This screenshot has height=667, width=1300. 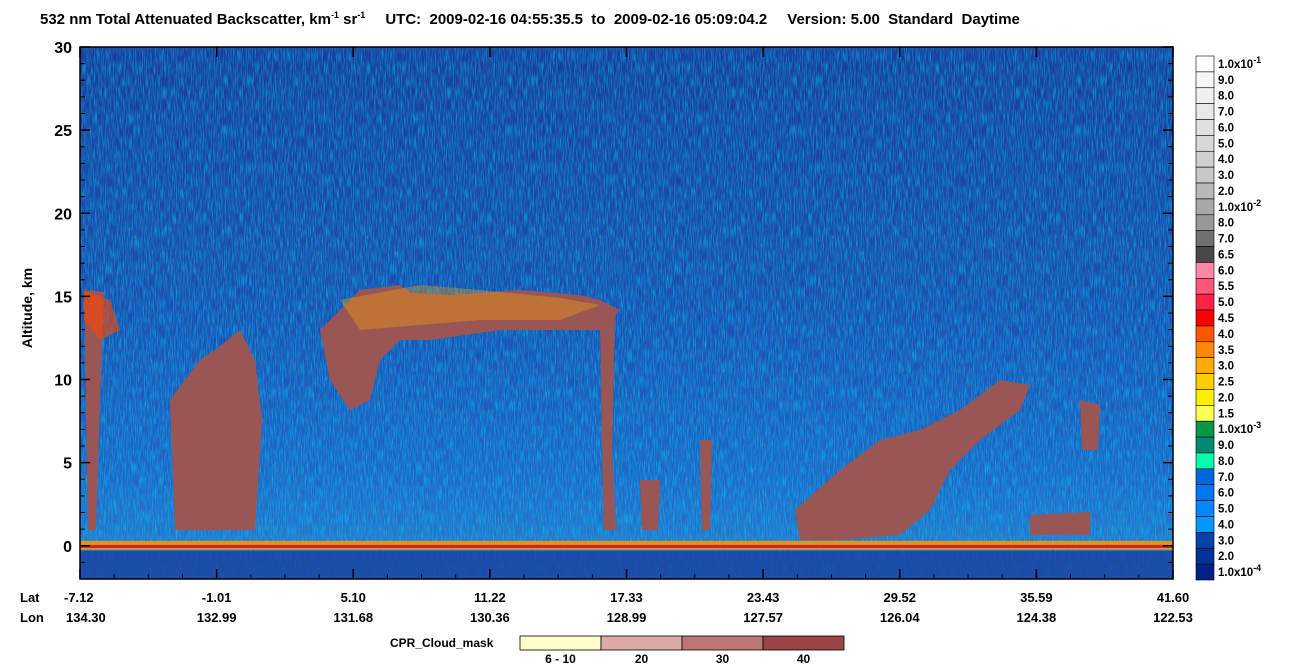 I want to click on y-tick-label: 25, so click(x=63, y=131).